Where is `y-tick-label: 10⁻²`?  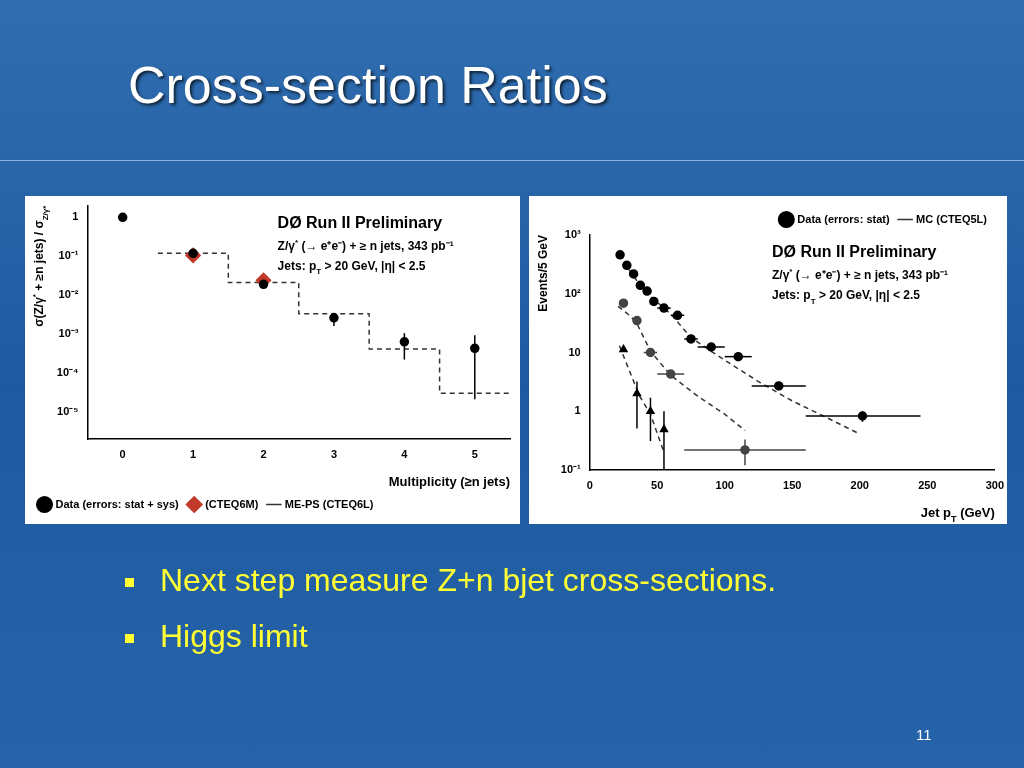
y-tick-label: 10⁻² is located at coordinates (68, 294).